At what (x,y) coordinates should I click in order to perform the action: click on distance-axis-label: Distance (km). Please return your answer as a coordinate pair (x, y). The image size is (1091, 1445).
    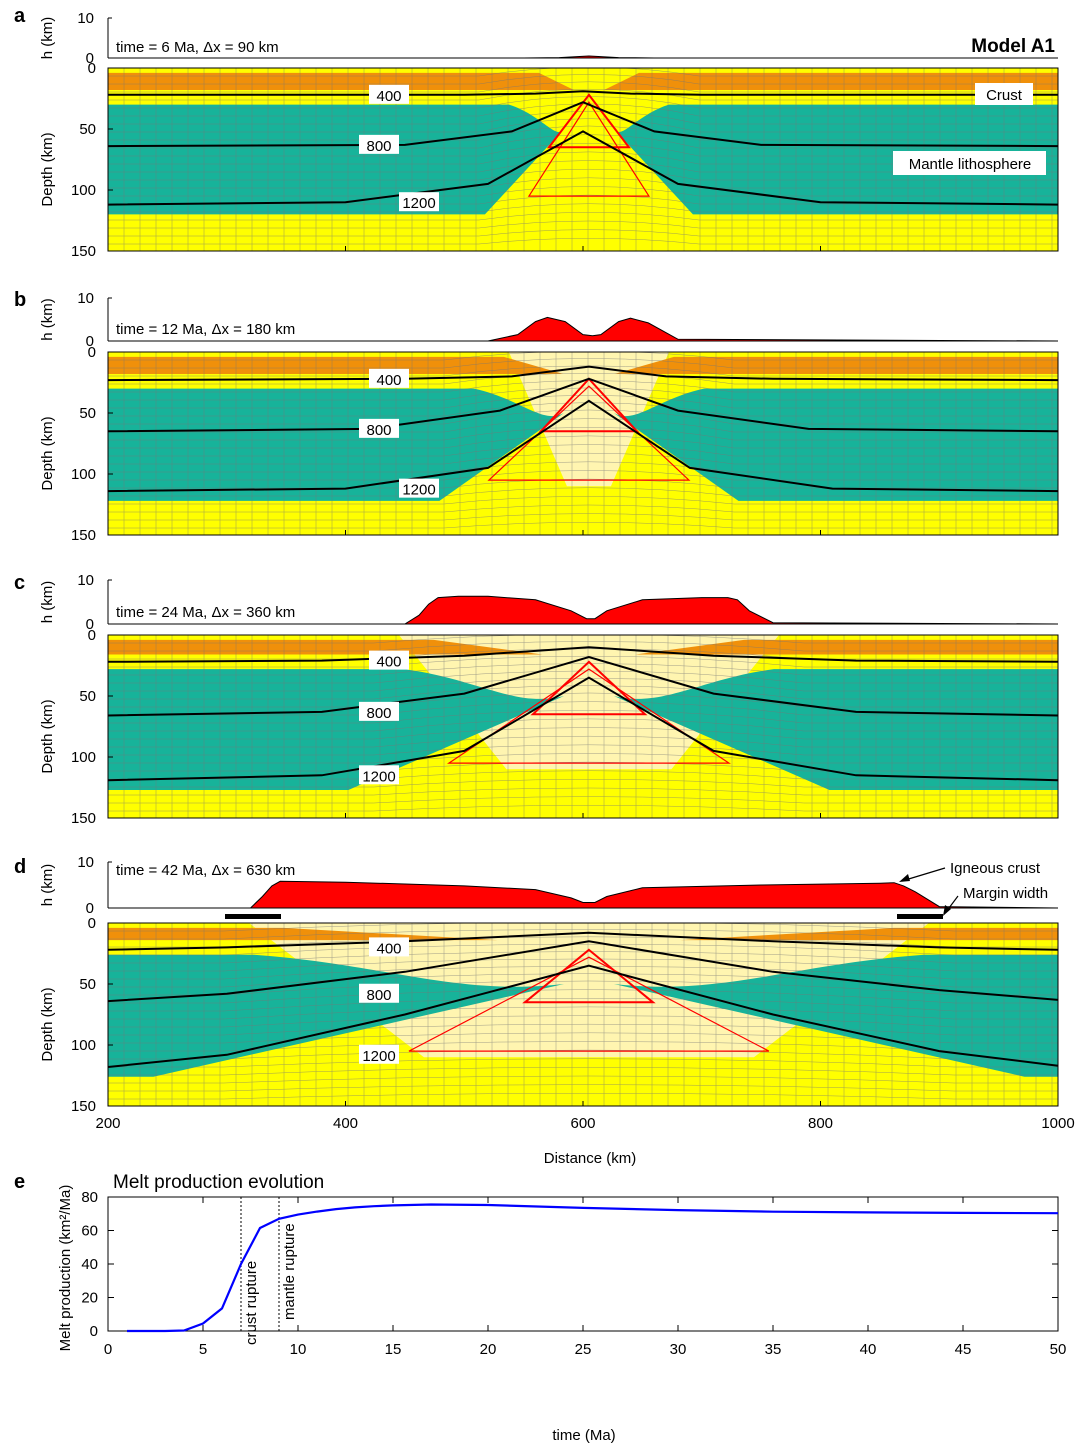
    Looking at the image, I should click on (590, 1158).